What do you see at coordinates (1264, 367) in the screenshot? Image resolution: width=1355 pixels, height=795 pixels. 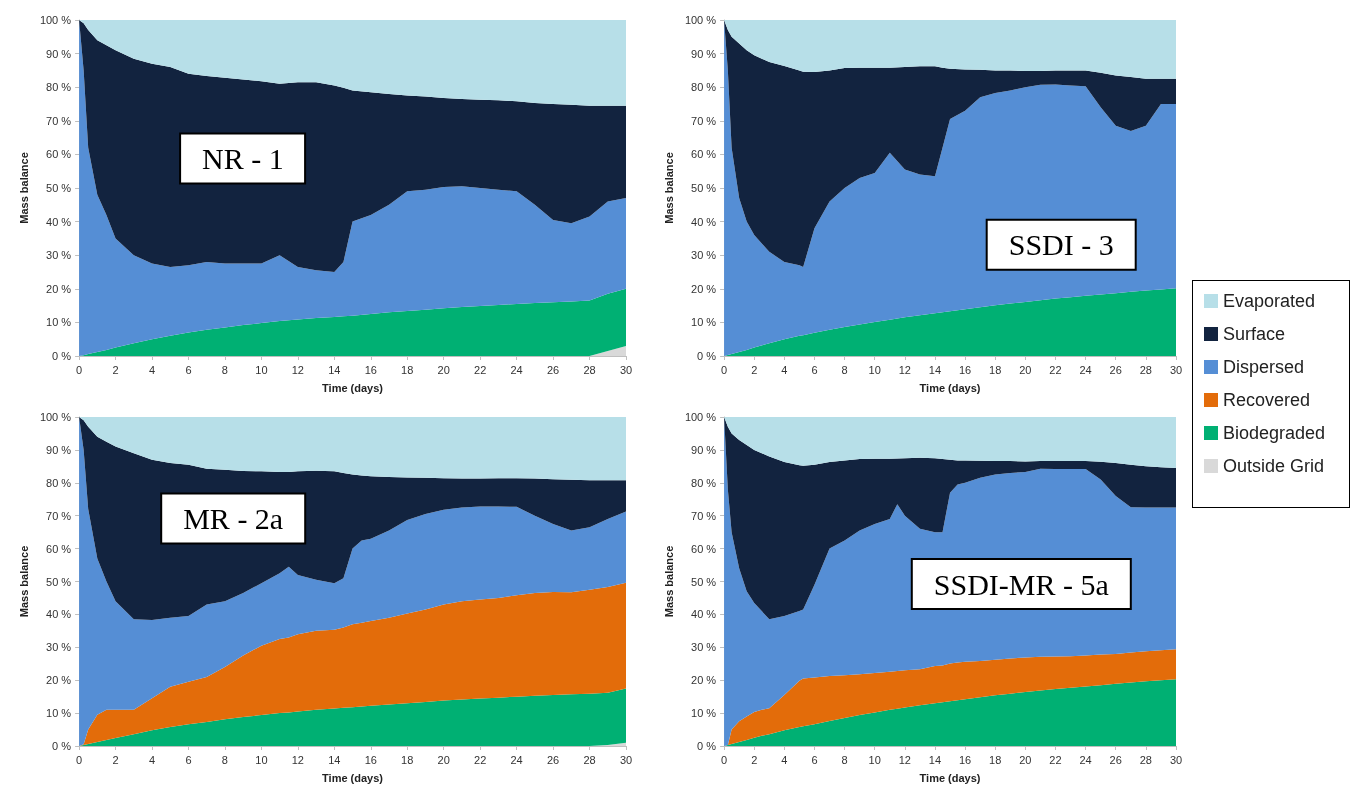 I see `legend-label: Dispersed` at bounding box center [1264, 367].